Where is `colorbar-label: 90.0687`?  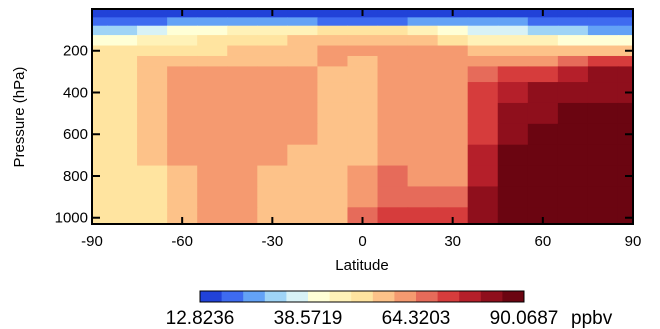
colorbar-label: 90.0687 is located at coordinates (524, 318).